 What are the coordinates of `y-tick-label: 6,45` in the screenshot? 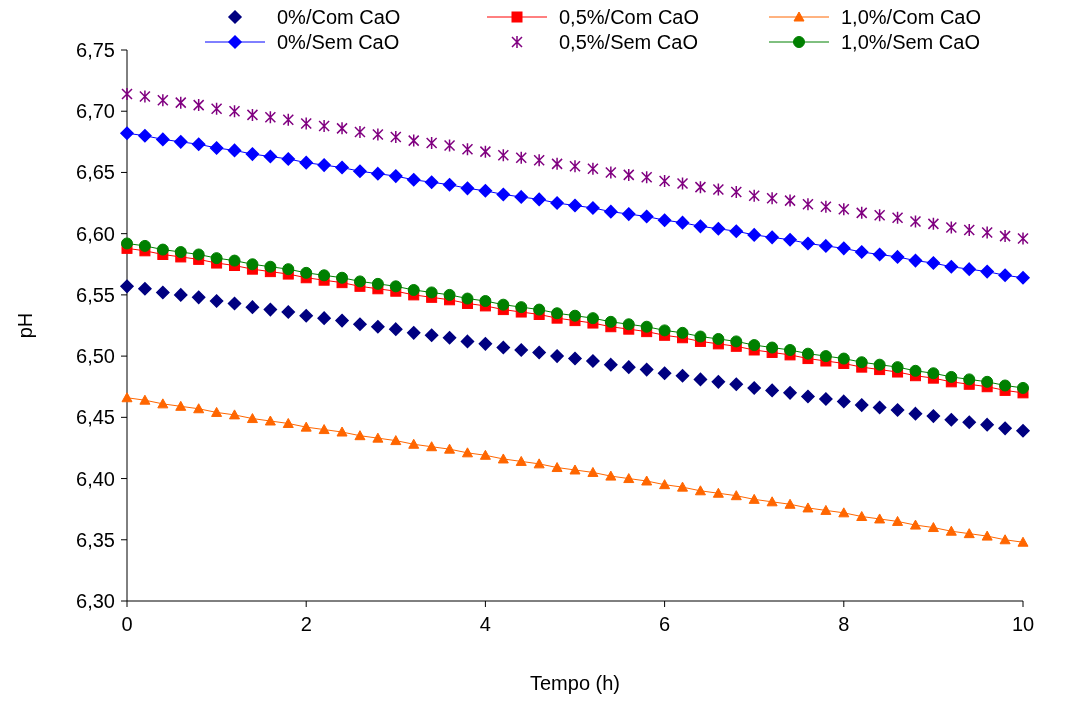 It's located at (95, 417).